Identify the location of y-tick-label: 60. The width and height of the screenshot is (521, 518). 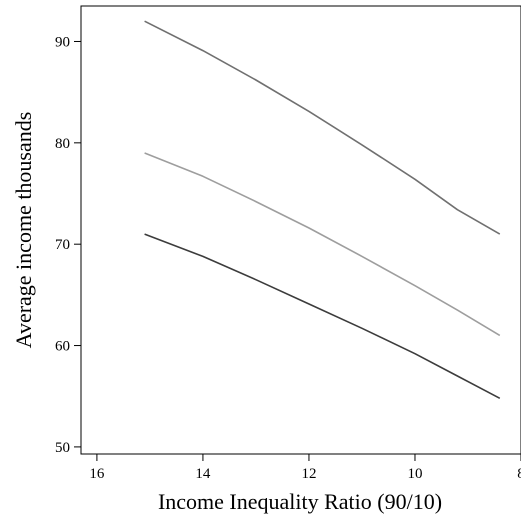
(62, 347).